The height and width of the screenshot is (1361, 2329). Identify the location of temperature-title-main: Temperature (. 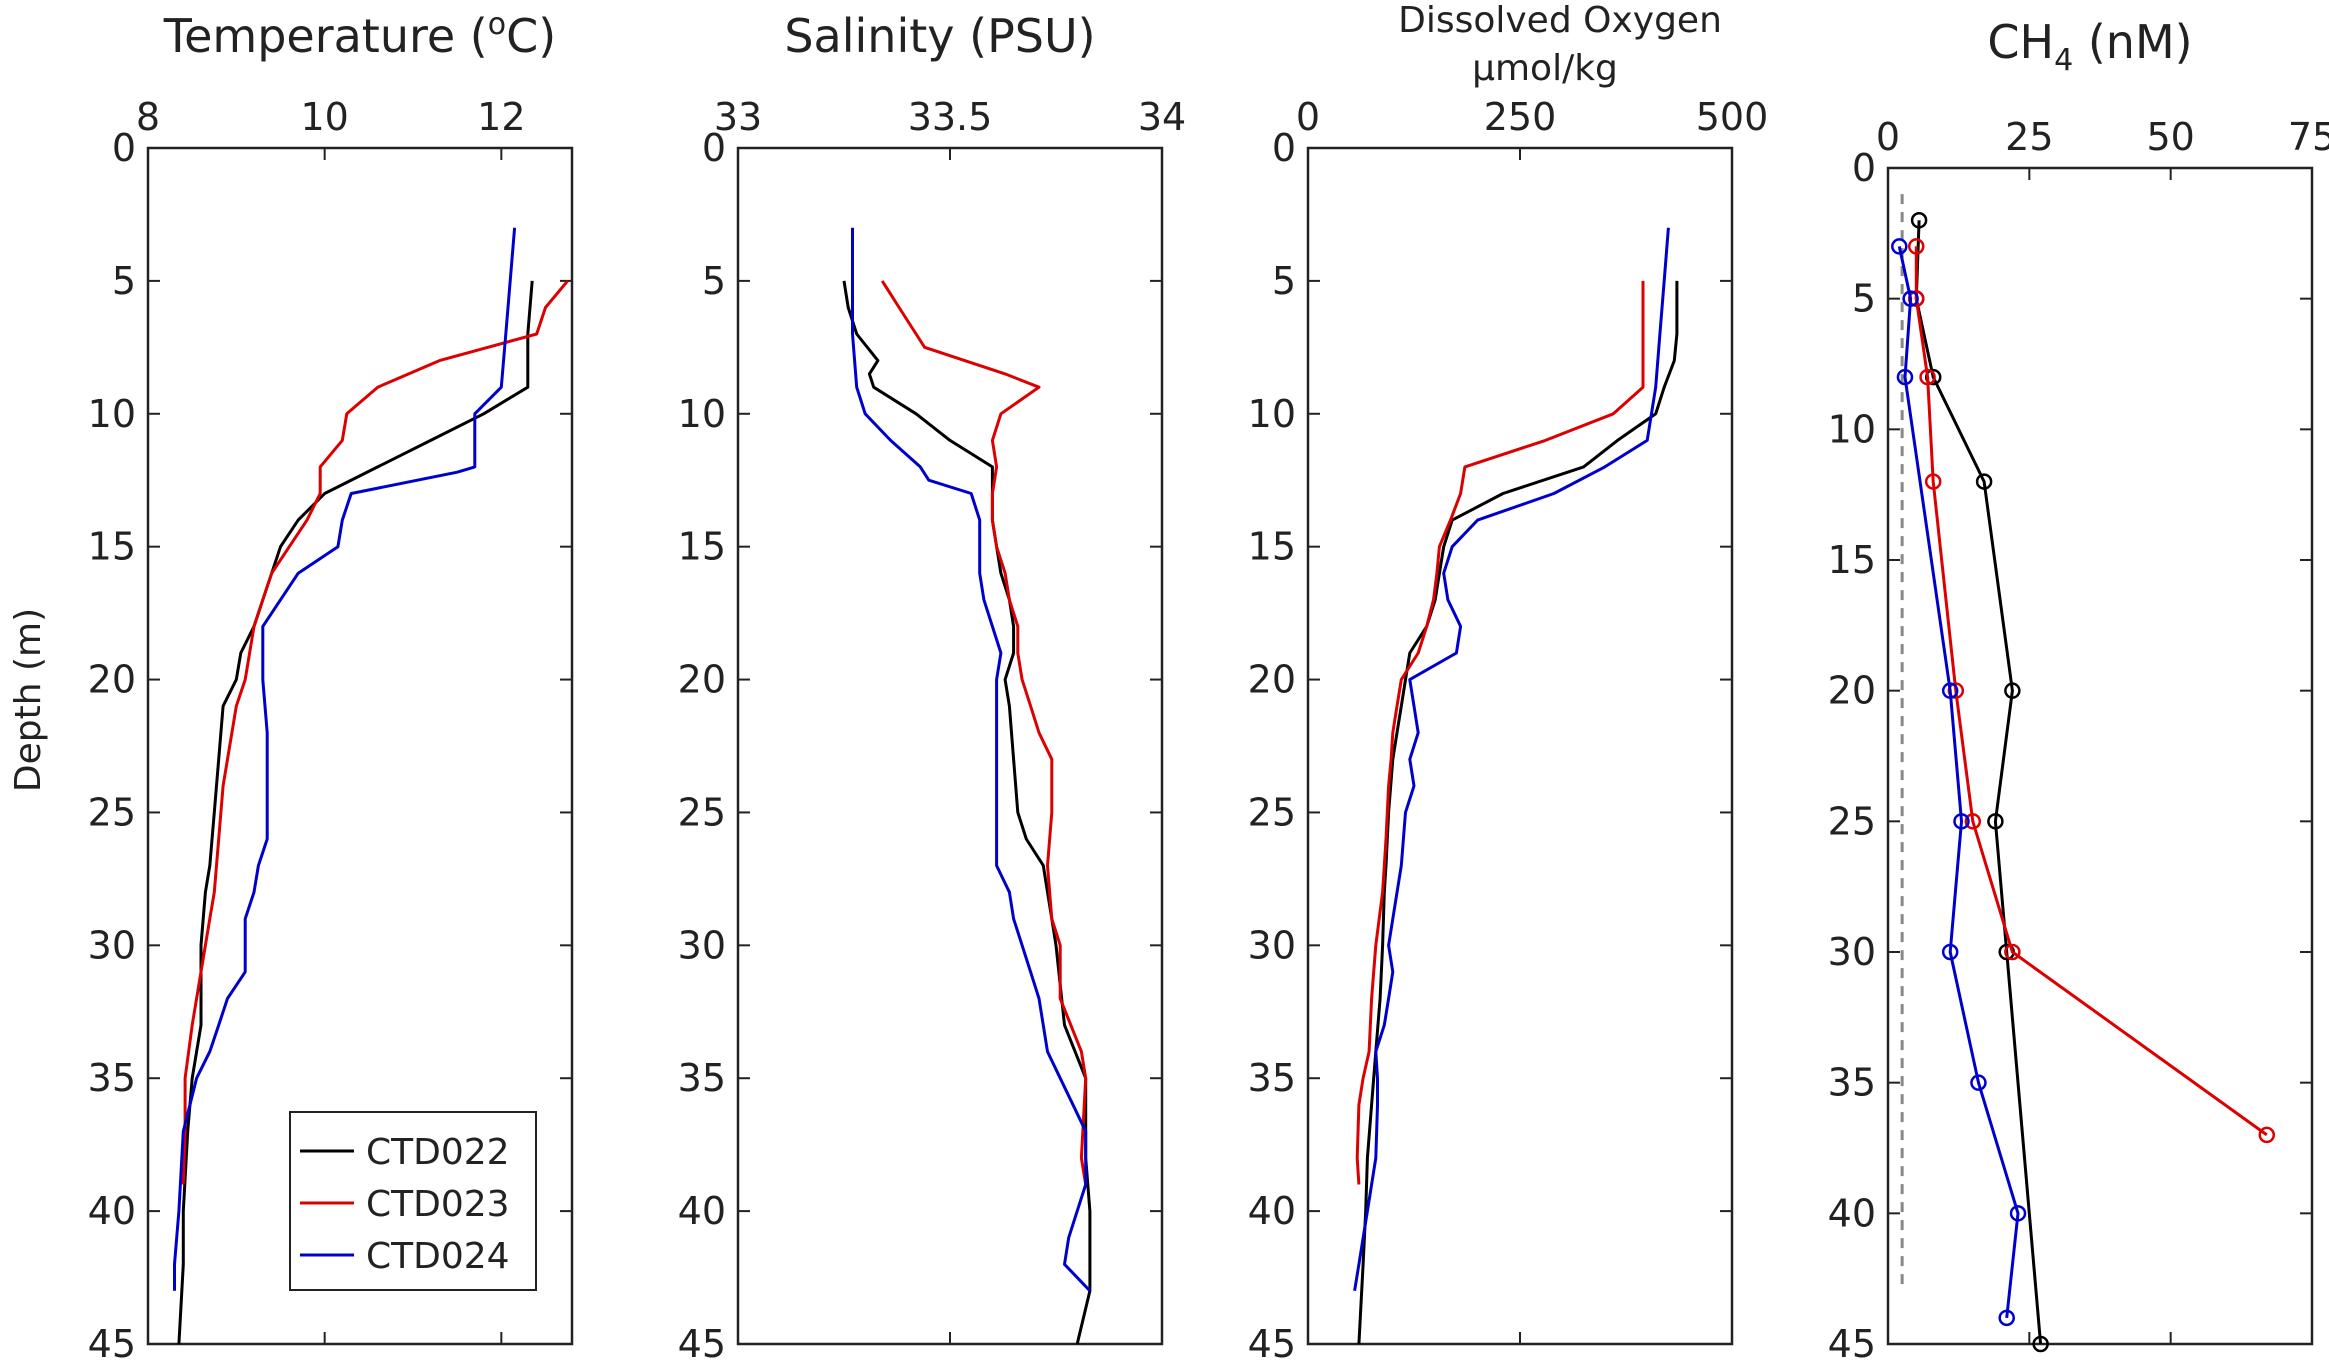
(325, 36).